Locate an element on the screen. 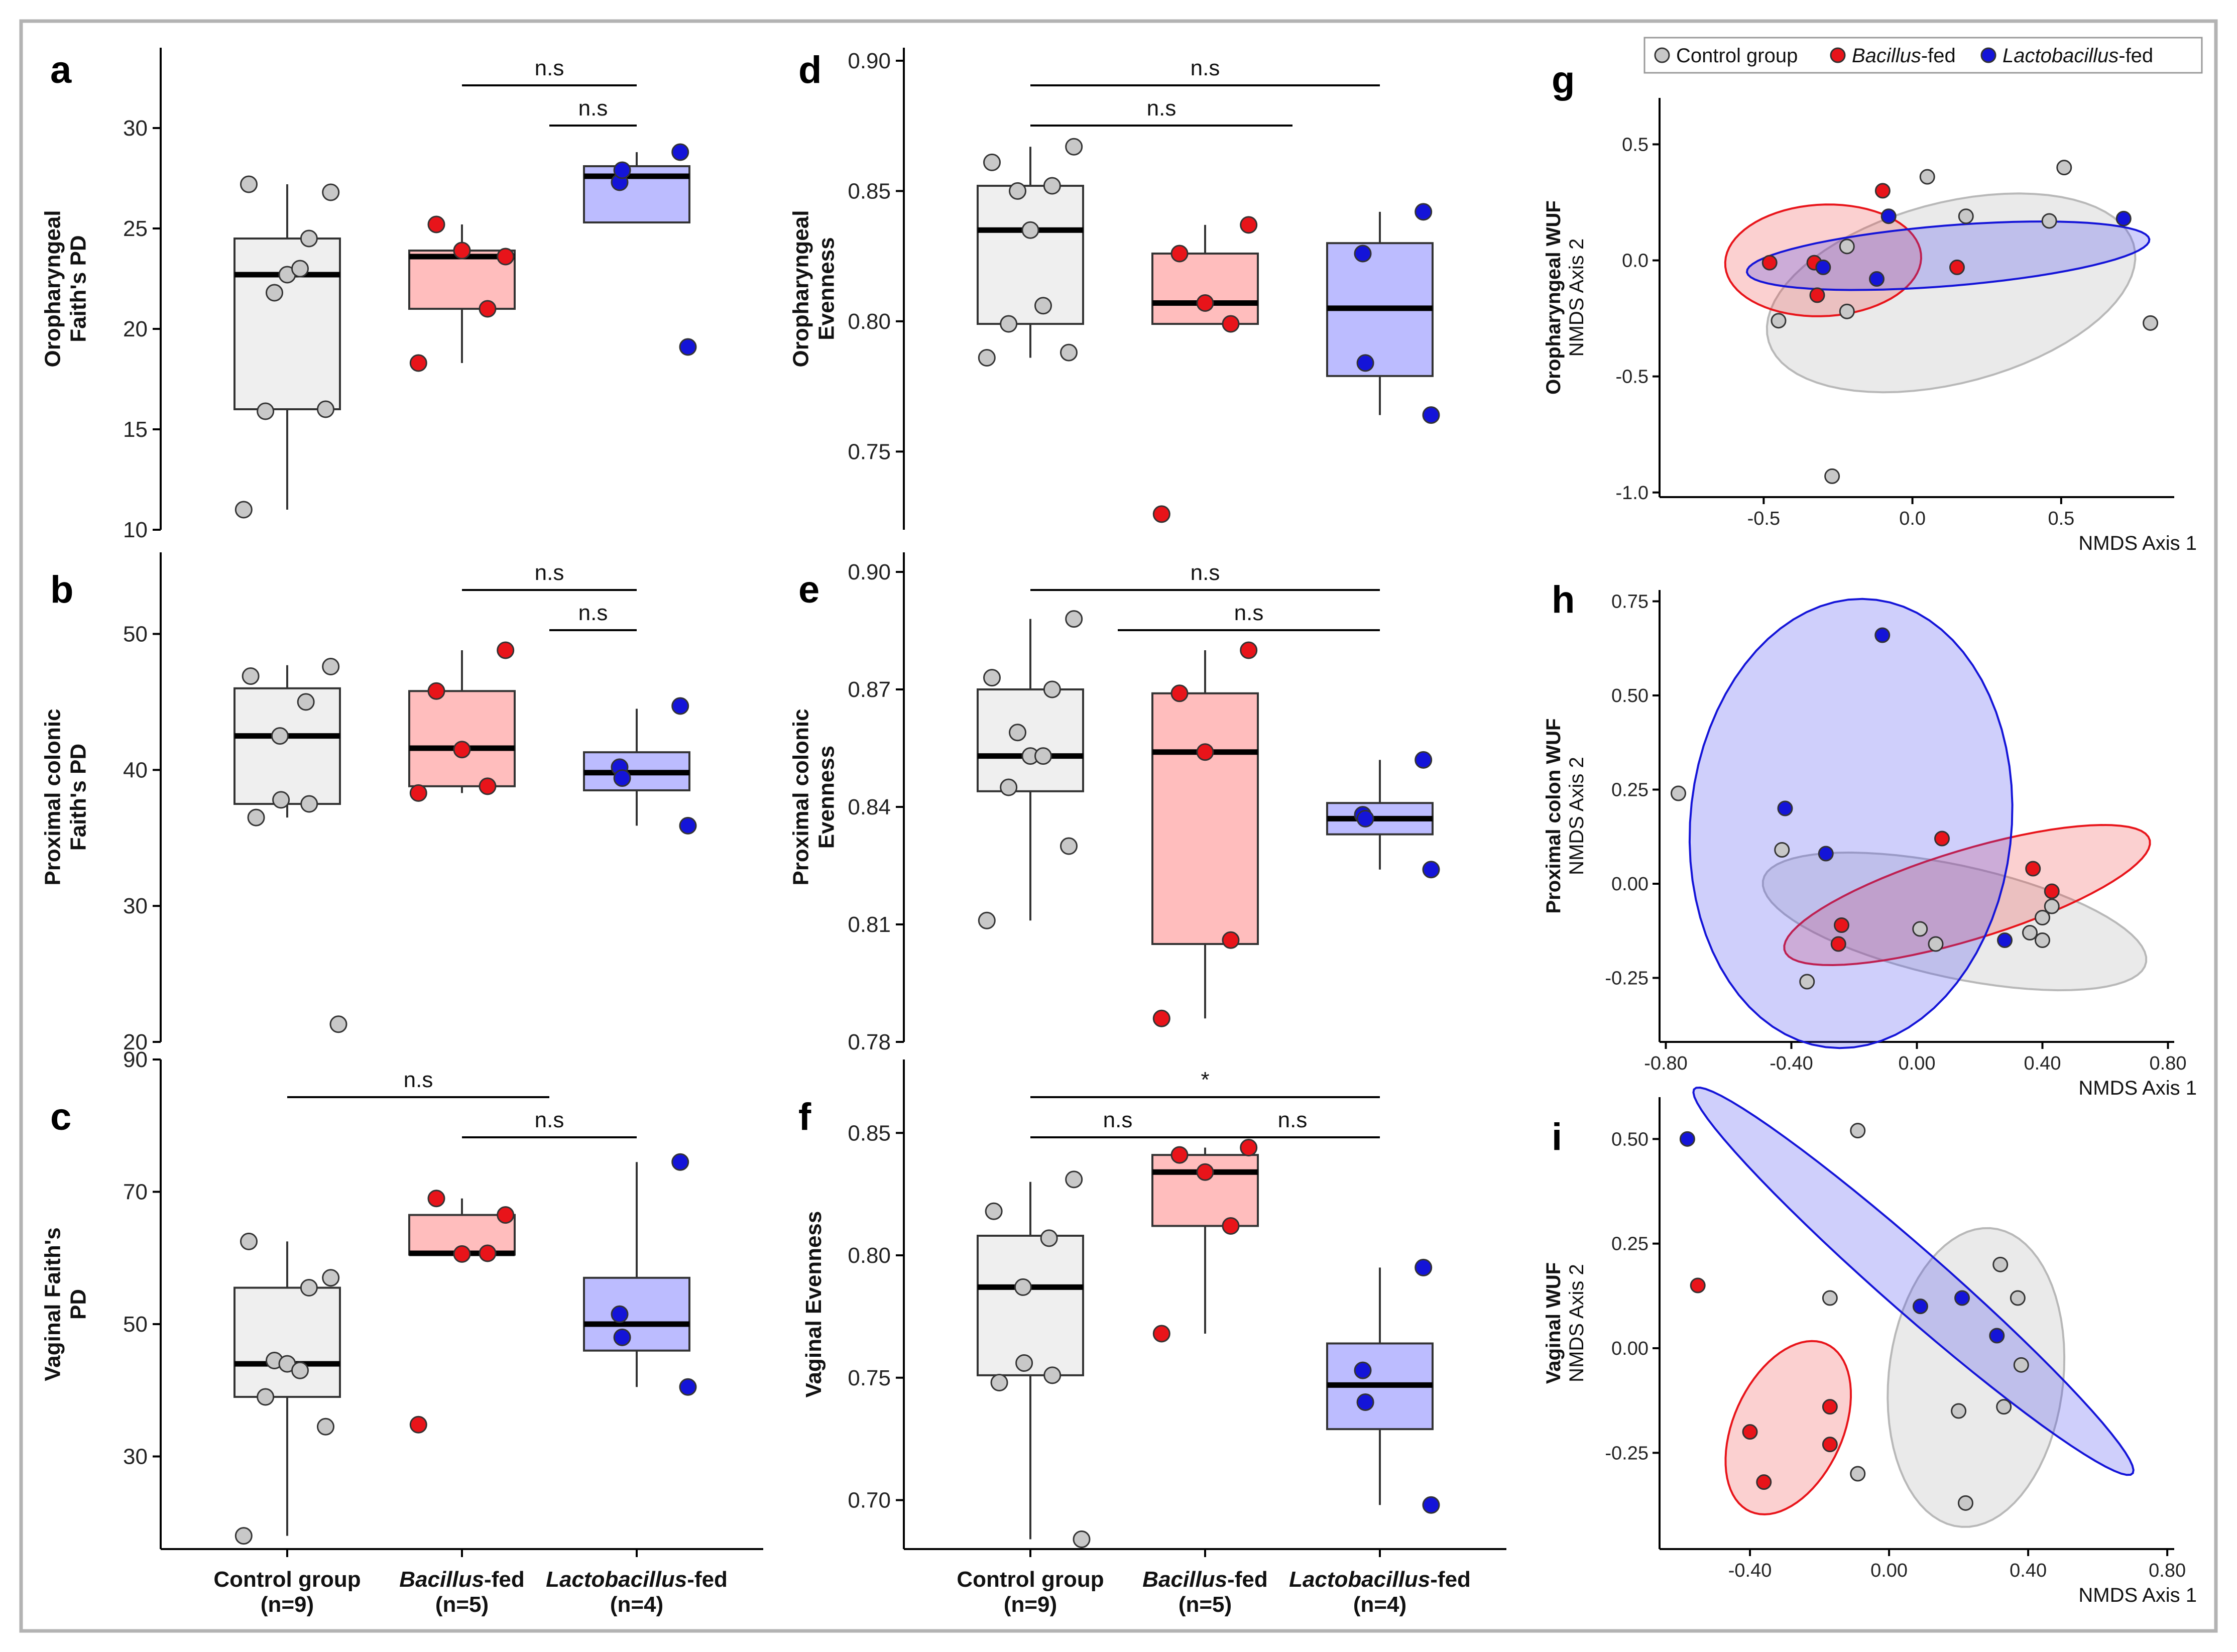 This screenshot has height=1652, width=2237. y-tick-label-f: 0.85 is located at coordinates (869, 1133).